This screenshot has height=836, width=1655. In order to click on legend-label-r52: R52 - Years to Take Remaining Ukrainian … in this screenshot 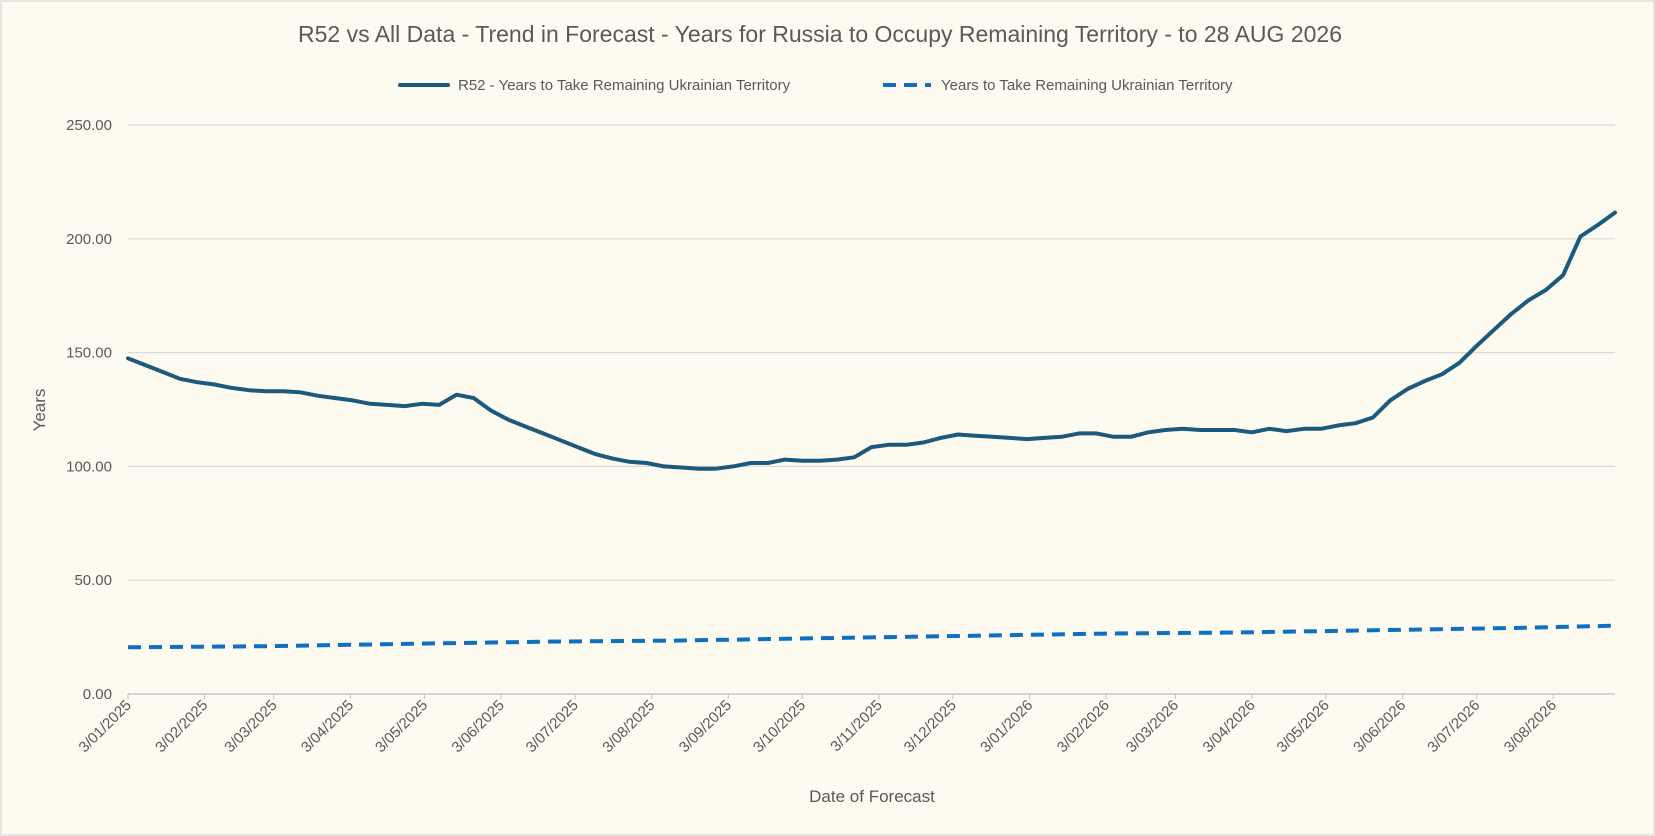, I will do `click(624, 85)`.